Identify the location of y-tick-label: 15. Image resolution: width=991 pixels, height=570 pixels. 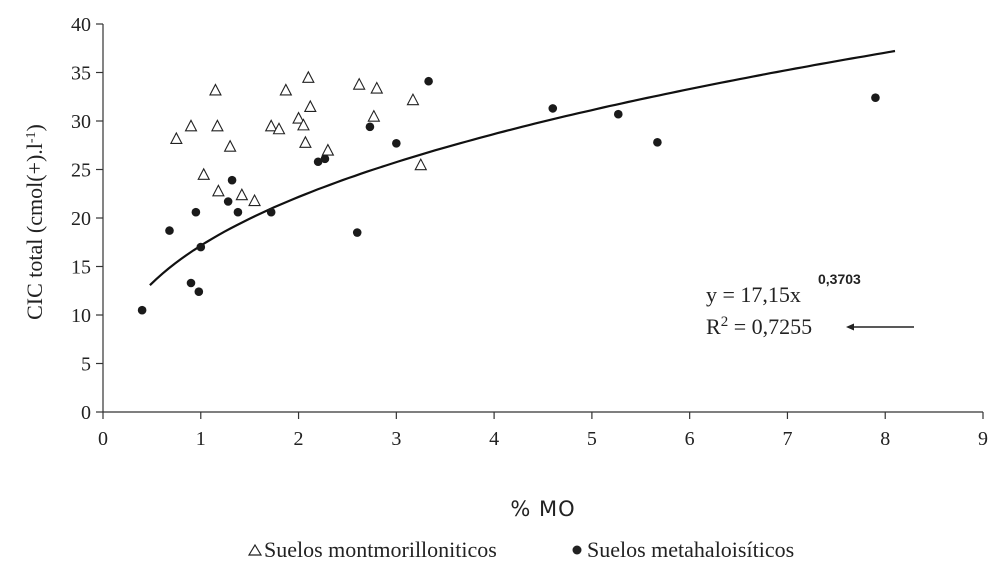
(81, 268).